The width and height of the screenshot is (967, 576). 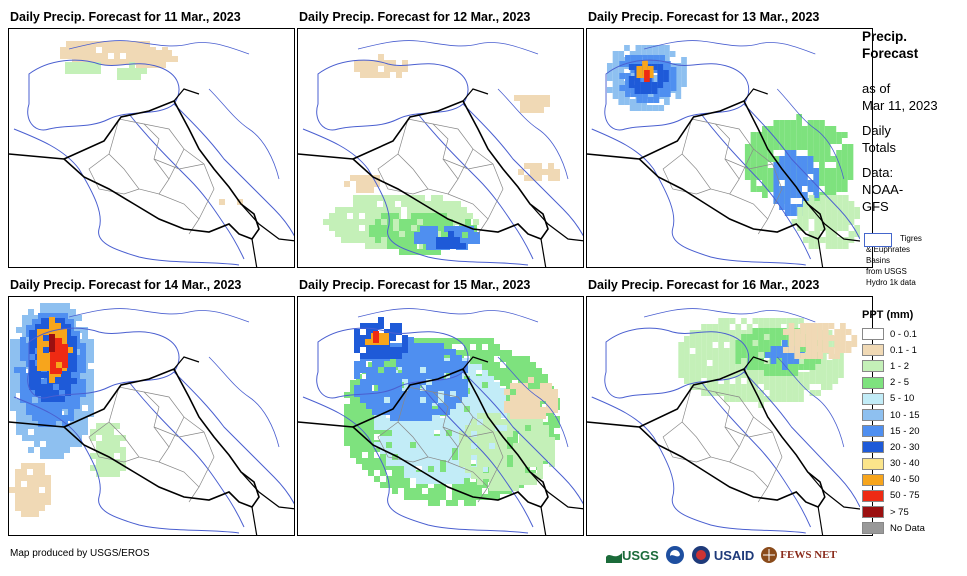 I want to click on precip-field, so click(x=67, y=410).